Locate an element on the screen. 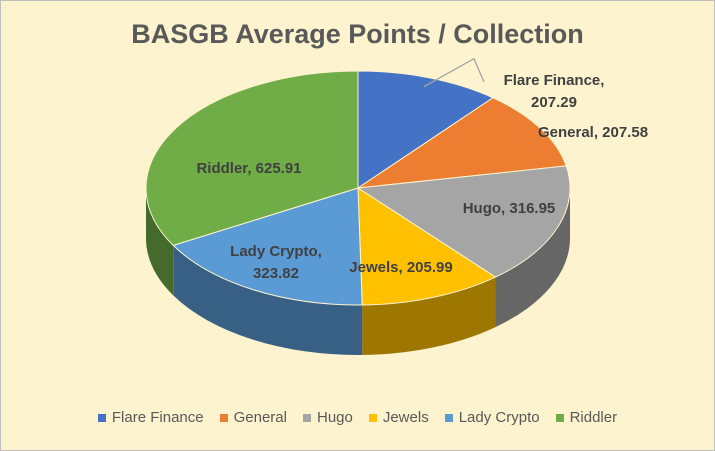  data-label: Hugo, 316.95 is located at coordinates (509, 208).